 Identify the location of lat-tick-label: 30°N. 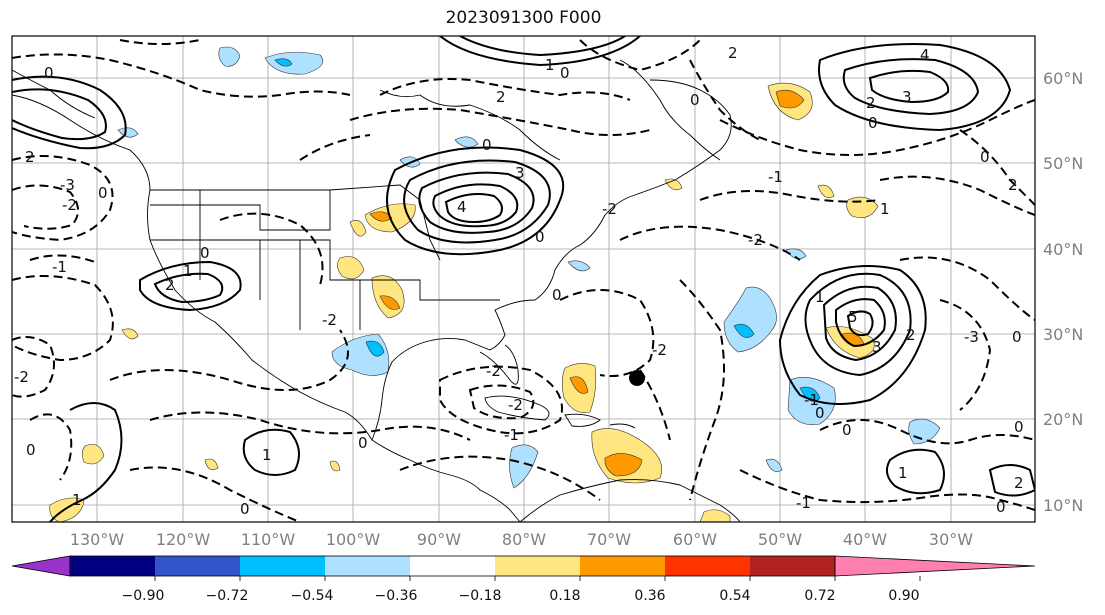
(1063, 334).